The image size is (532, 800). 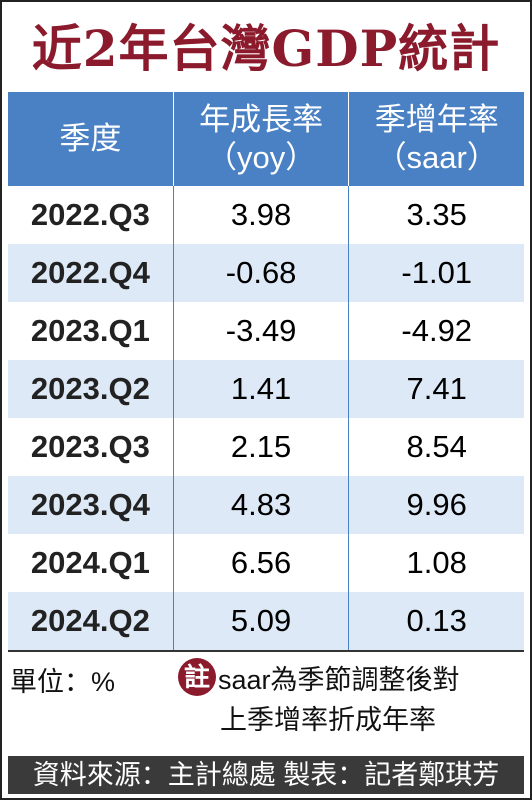 I want to click on quarter: 2022.Q4, so click(x=91, y=273).